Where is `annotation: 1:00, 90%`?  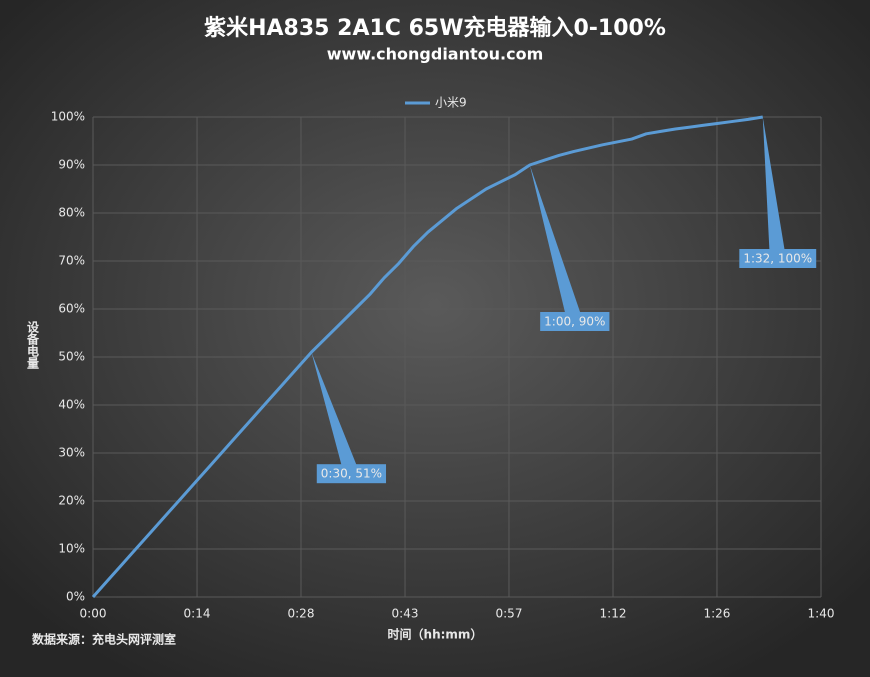
annotation: 1:00, 90% is located at coordinates (569, 248).